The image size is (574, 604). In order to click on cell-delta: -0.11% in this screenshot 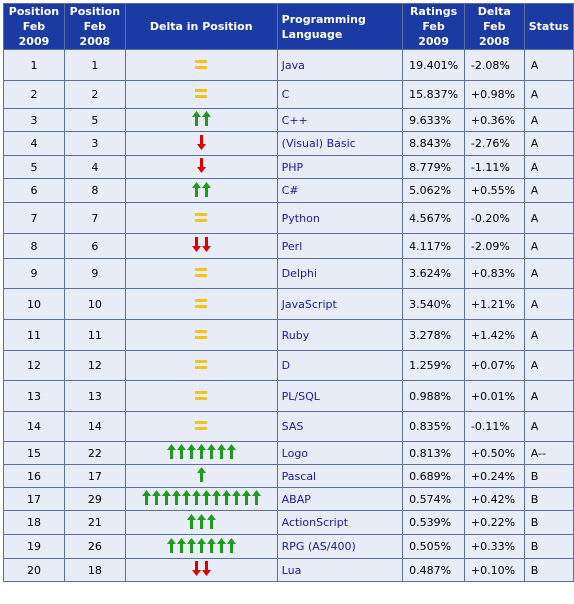, I will do `click(494, 426)`.